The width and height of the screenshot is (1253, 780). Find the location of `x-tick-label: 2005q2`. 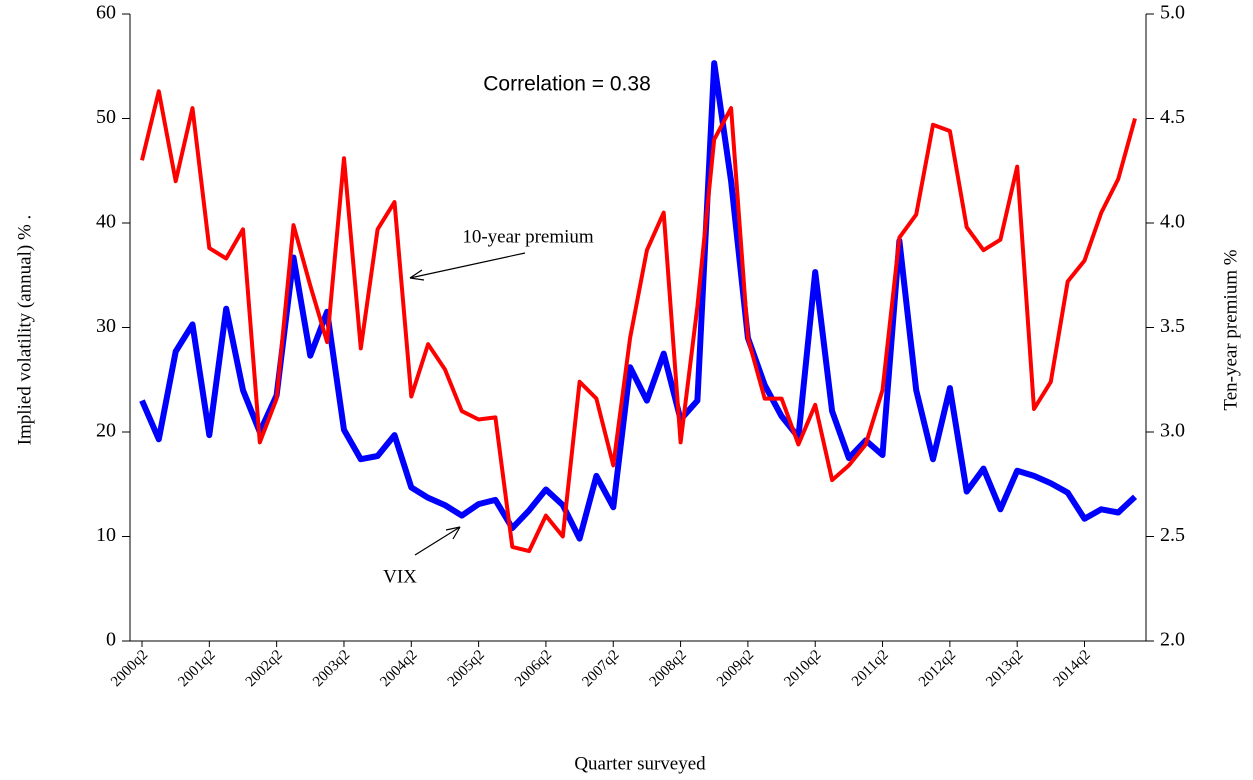

x-tick-label: 2005q2 is located at coordinates (466, 668).